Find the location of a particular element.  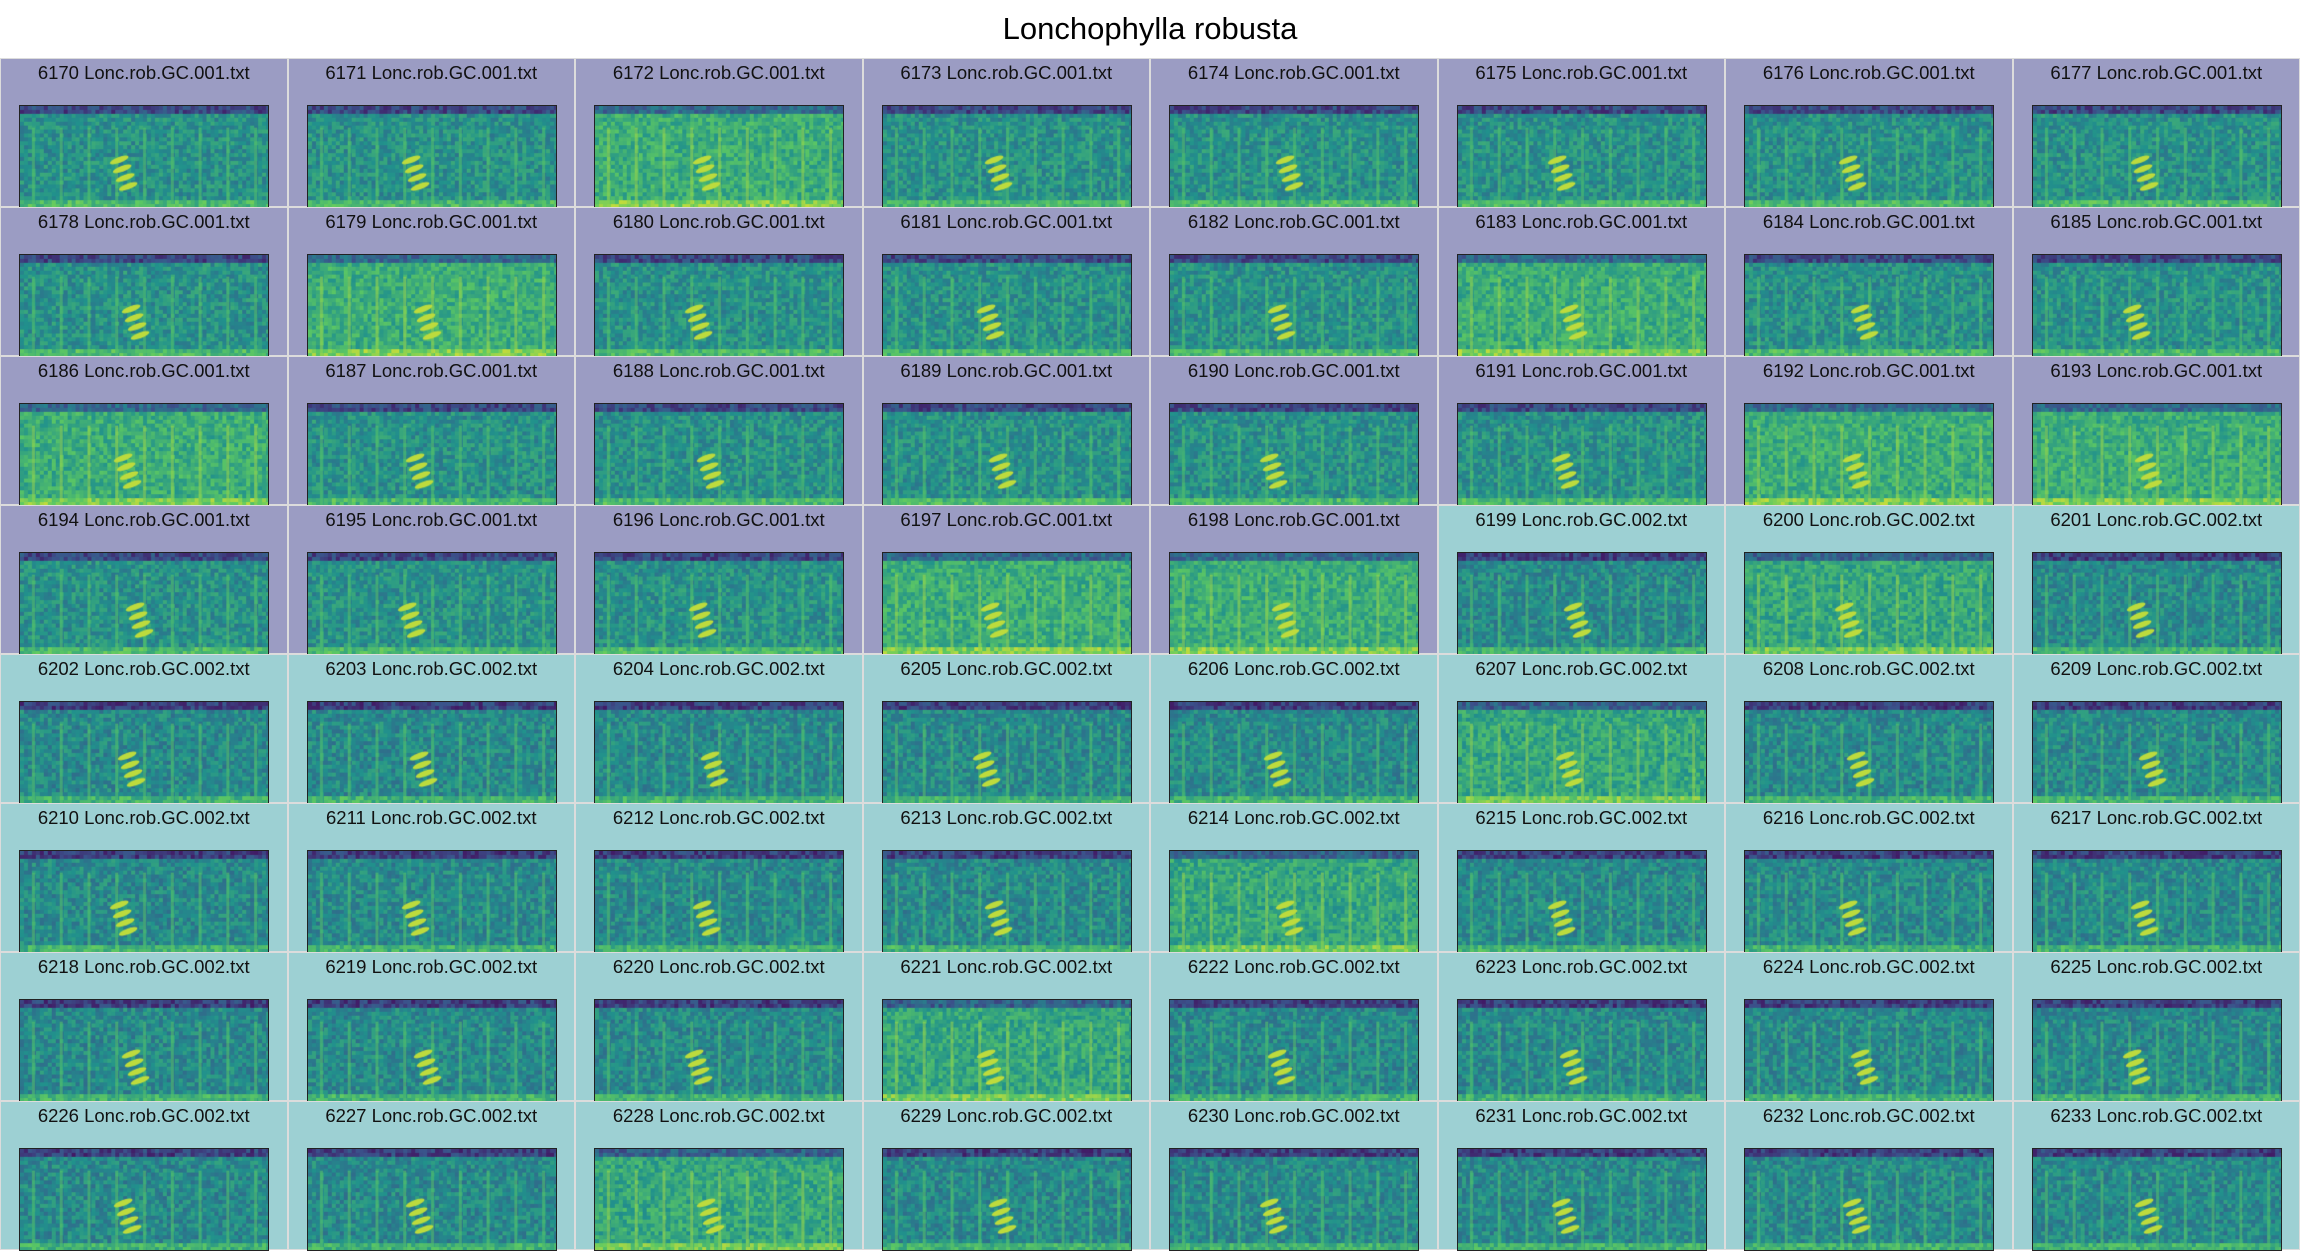

spectrogram-panel: 6231 Lonc.rob.GC.002.txt is located at coordinates (1582, 1175).